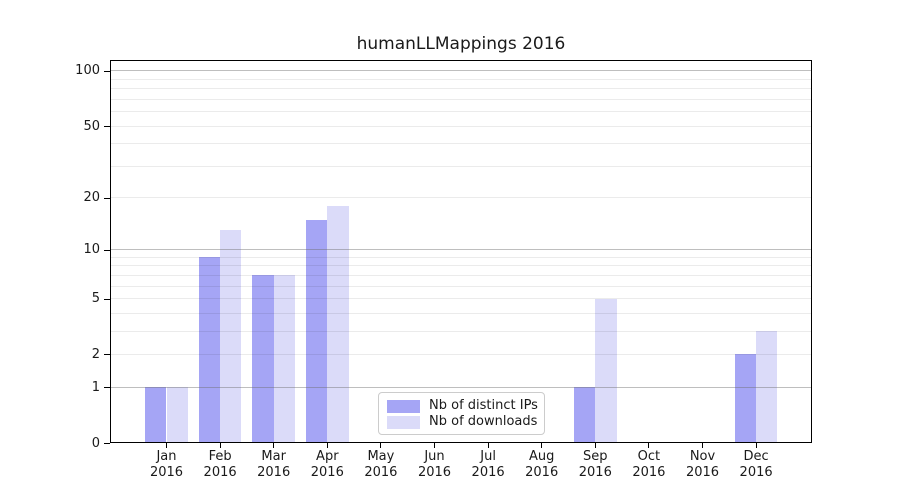 The width and height of the screenshot is (900, 500). What do you see at coordinates (649, 464) in the screenshot?
I see `x-tick-label: Oct 2016` at bounding box center [649, 464].